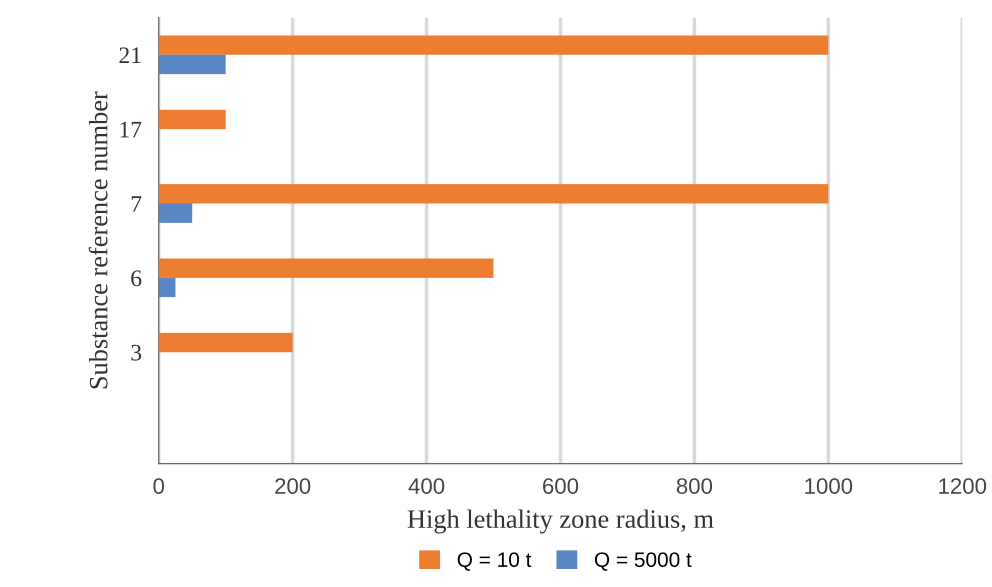 Image resolution: width=992 pixels, height=587 pixels. I want to click on x-tick-label: 800, so click(694, 486).